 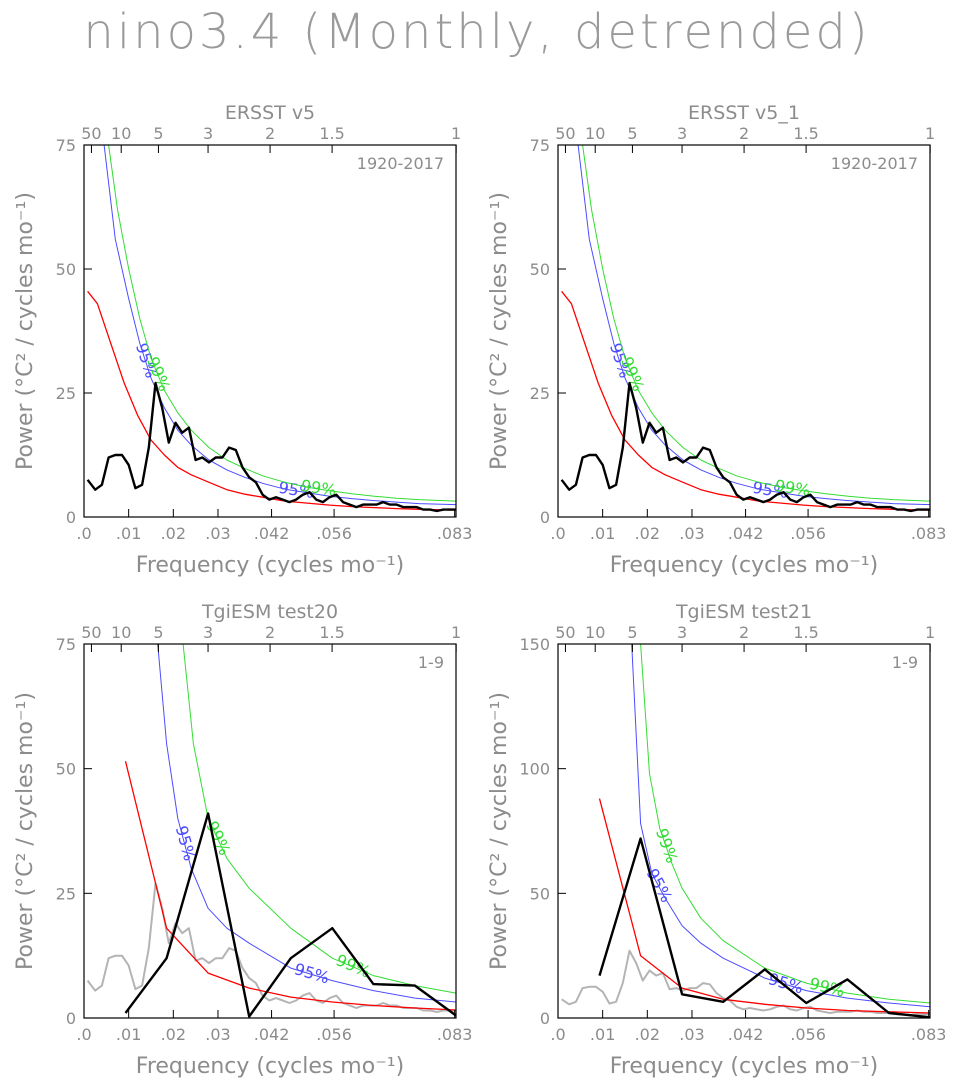 I want to click on panel-title: TgiESM test21, so click(x=743, y=612).